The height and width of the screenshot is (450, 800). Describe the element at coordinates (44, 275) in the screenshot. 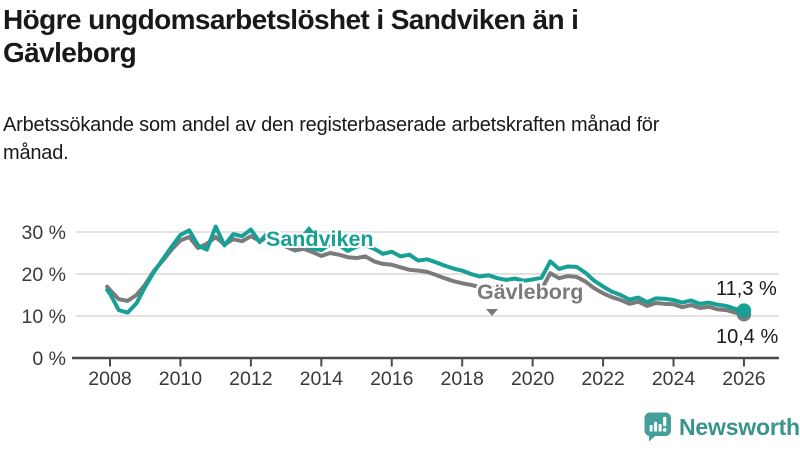

I see `svg-text: 20 %` at that location.